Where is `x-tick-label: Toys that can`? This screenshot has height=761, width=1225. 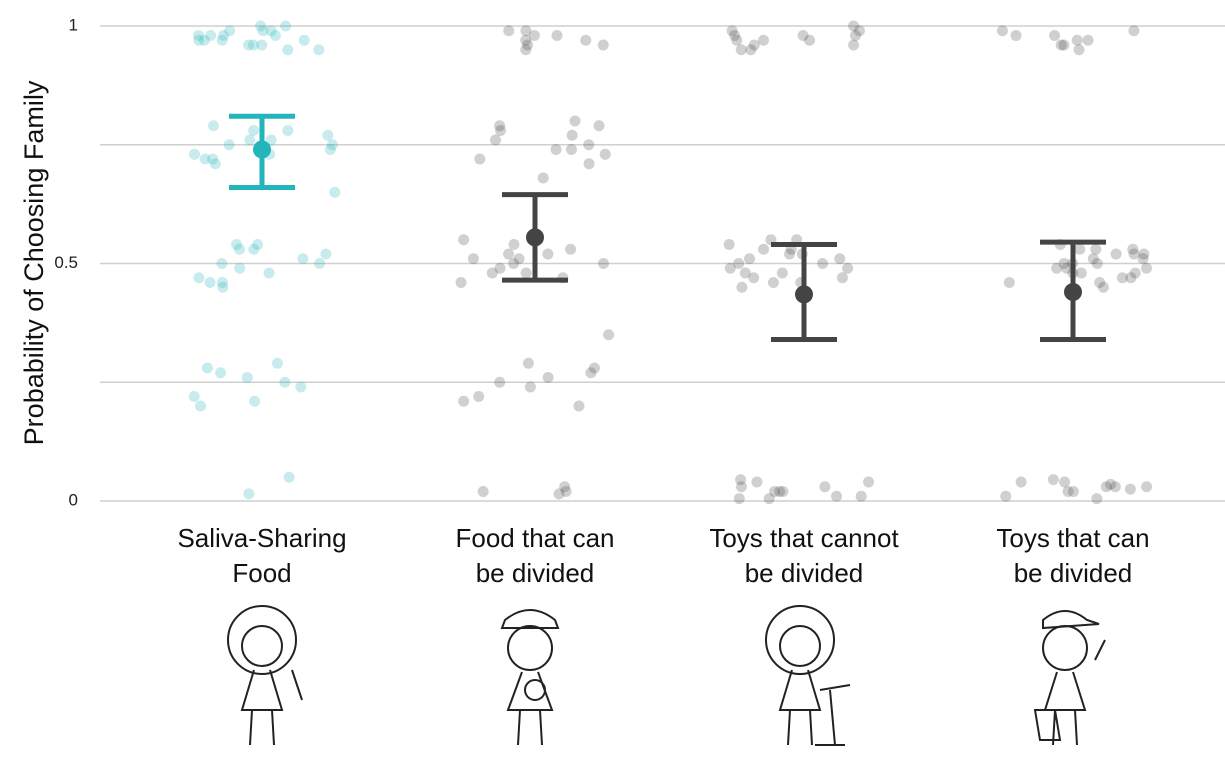
x-tick-label: Toys that can is located at coordinates (1072, 538).